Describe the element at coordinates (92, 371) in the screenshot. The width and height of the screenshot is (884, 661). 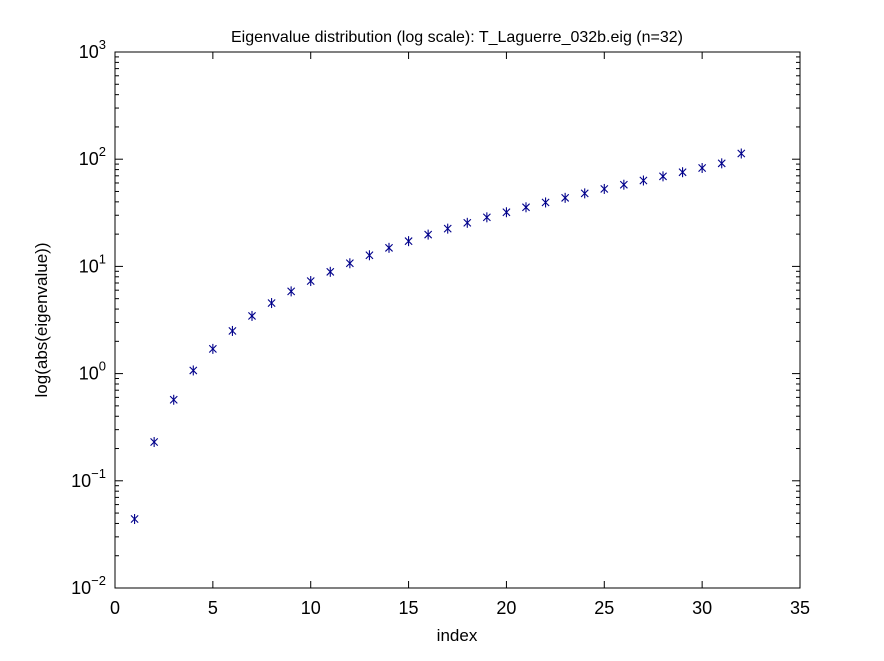
I see `y-tick-label: 10⁰` at that location.